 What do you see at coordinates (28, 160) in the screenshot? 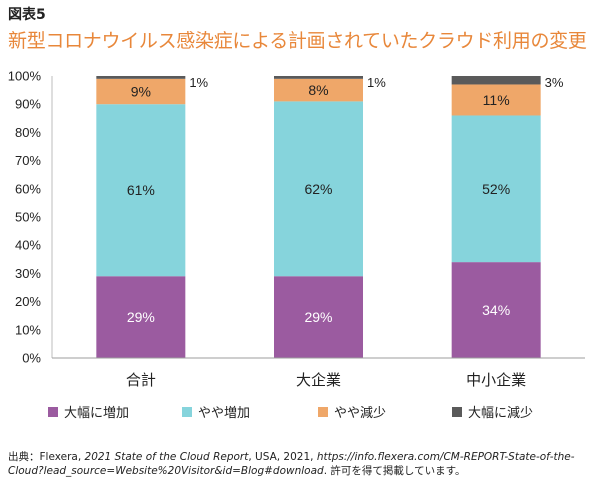
I see `y-tick-label: 70%` at bounding box center [28, 160].